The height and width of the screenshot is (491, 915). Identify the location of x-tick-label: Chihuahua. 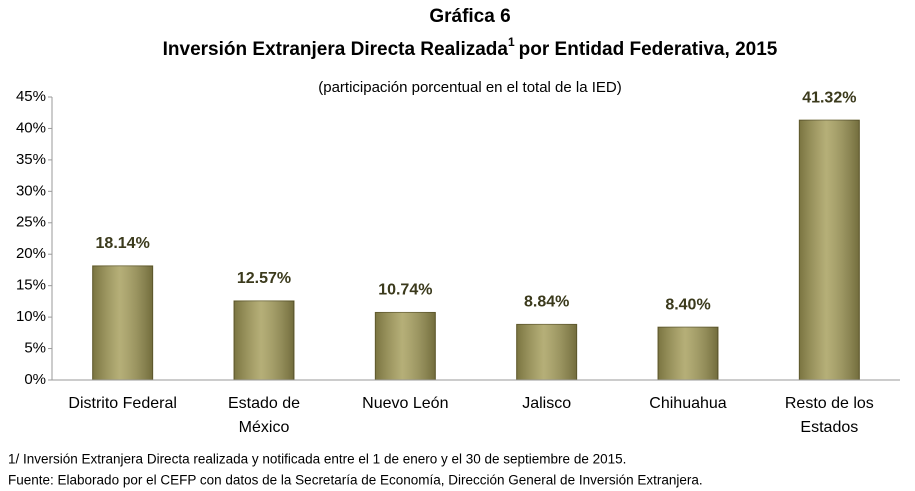
(688, 403).